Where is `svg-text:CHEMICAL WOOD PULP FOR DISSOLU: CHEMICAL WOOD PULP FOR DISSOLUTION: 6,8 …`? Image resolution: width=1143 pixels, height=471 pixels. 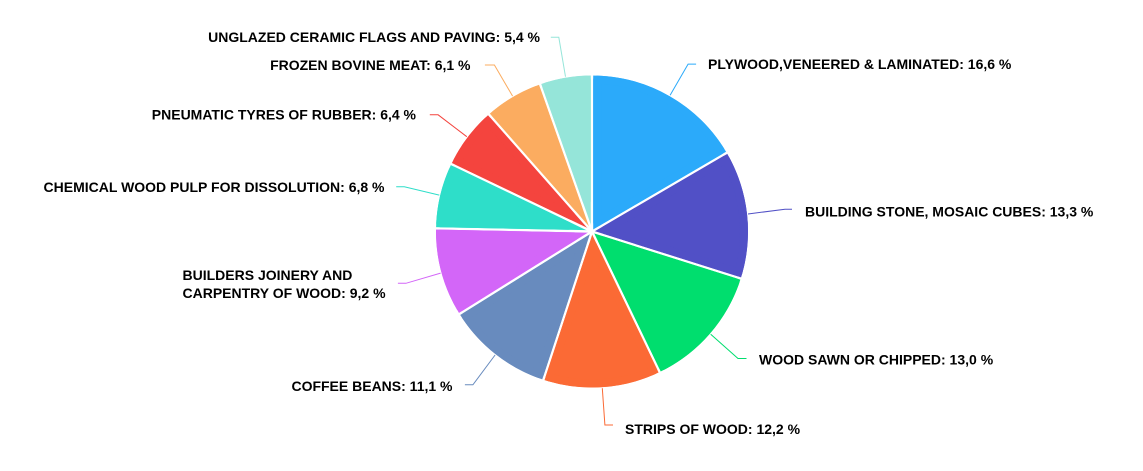 svg-text:CHEMICAL WOOD PULP FOR DISSOLU: CHEMICAL WOOD PULP FOR DISSOLUTION: 6,8 … is located at coordinates (215, 187).